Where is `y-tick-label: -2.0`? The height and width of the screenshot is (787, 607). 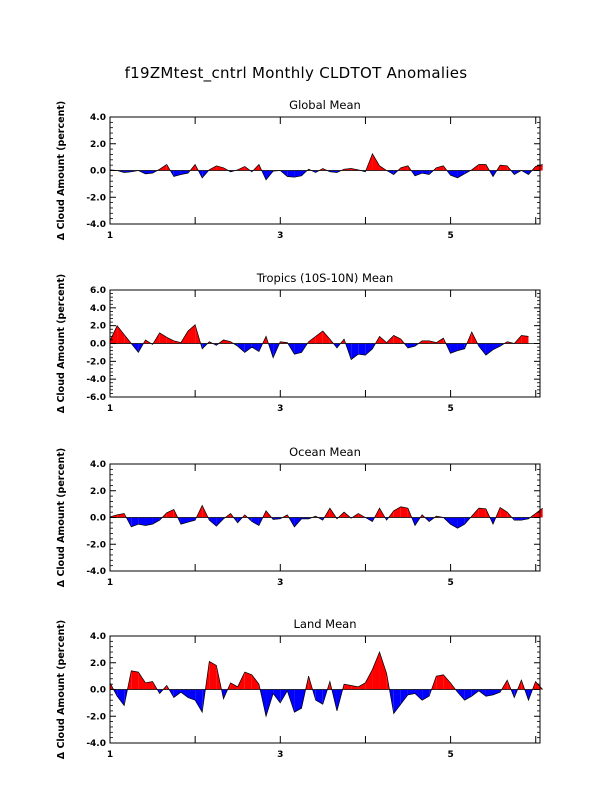 y-tick-label: -2.0 is located at coordinates (96, 198).